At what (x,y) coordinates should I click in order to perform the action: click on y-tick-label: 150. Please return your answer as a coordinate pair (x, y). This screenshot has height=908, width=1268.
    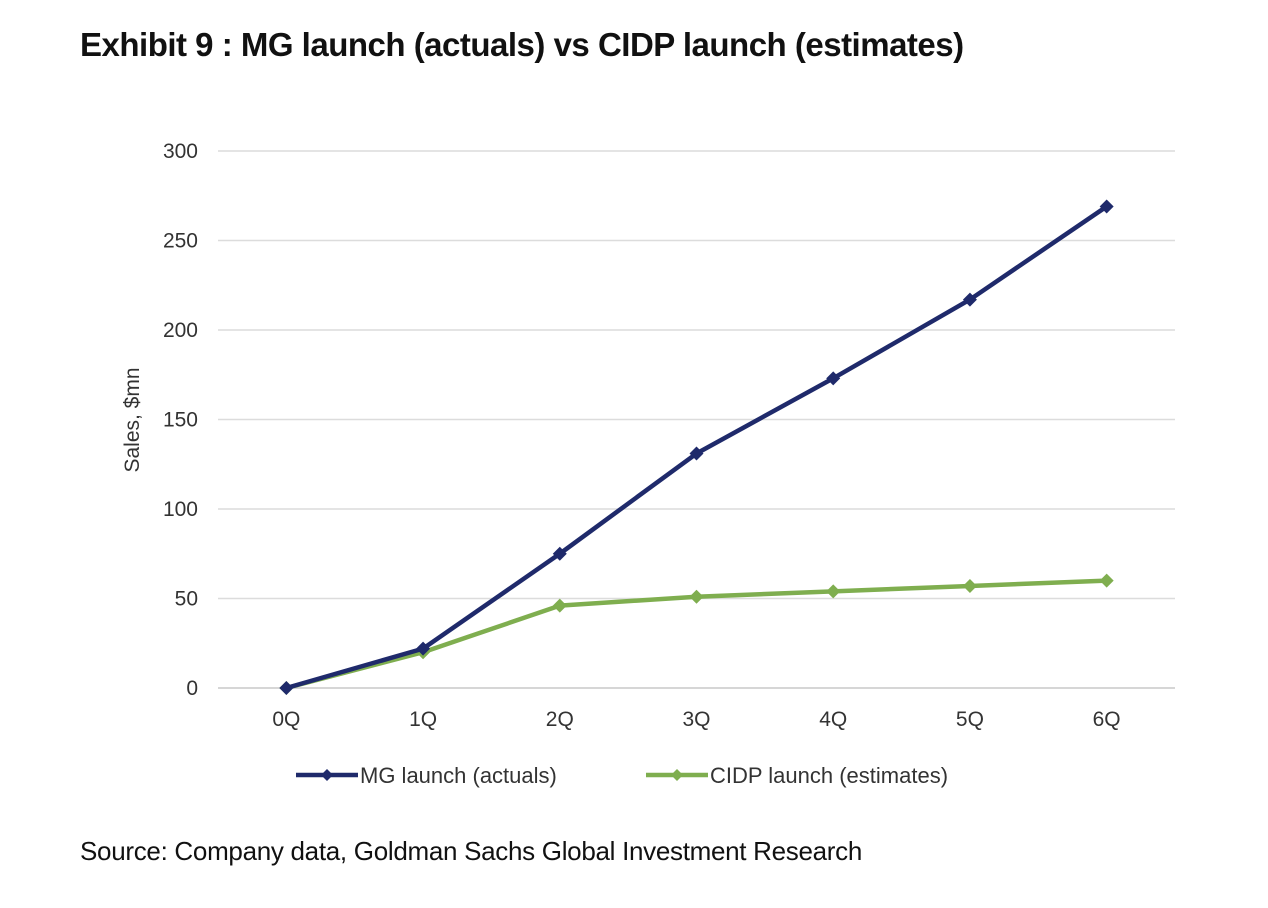
    Looking at the image, I should click on (180, 420).